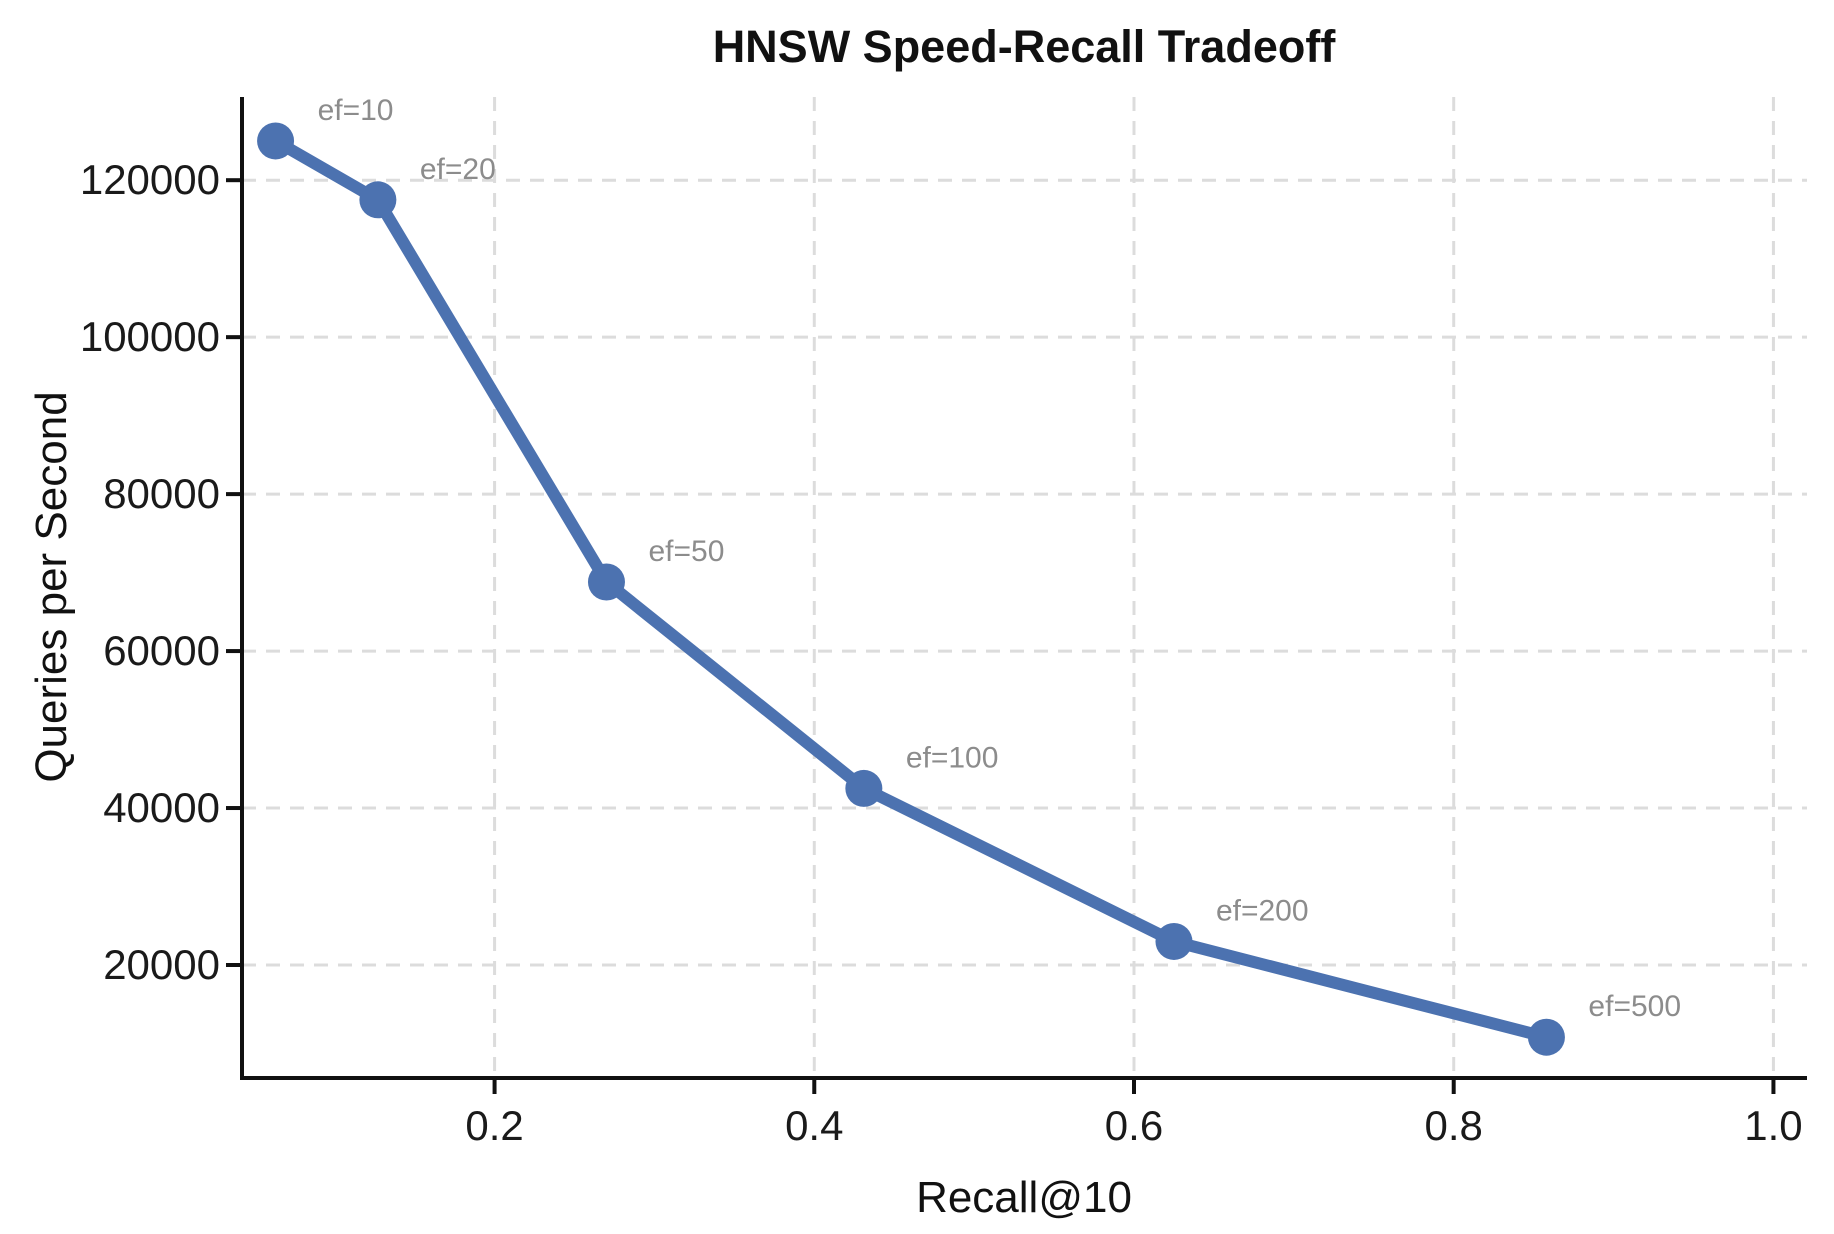  What do you see at coordinates (1773, 1125) in the screenshot?
I see `x-tick-label: 1.0` at bounding box center [1773, 1125].